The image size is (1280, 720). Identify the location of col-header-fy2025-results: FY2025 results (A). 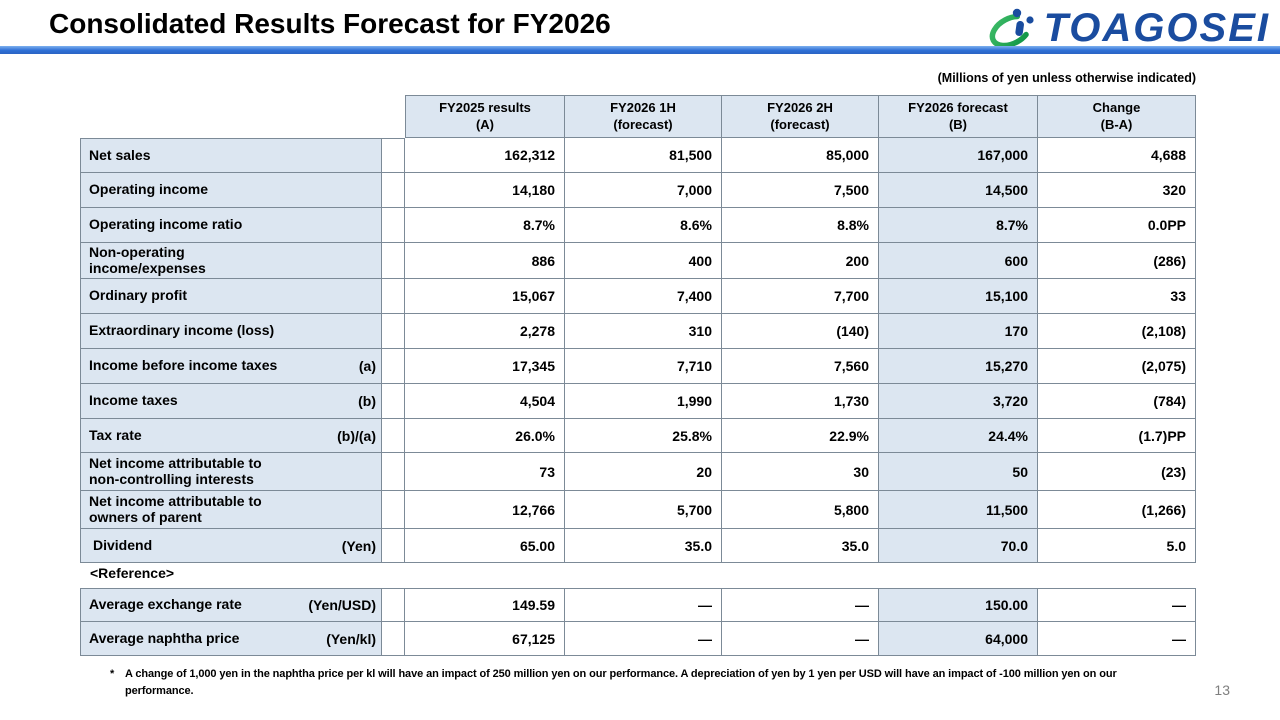
(485, 116).